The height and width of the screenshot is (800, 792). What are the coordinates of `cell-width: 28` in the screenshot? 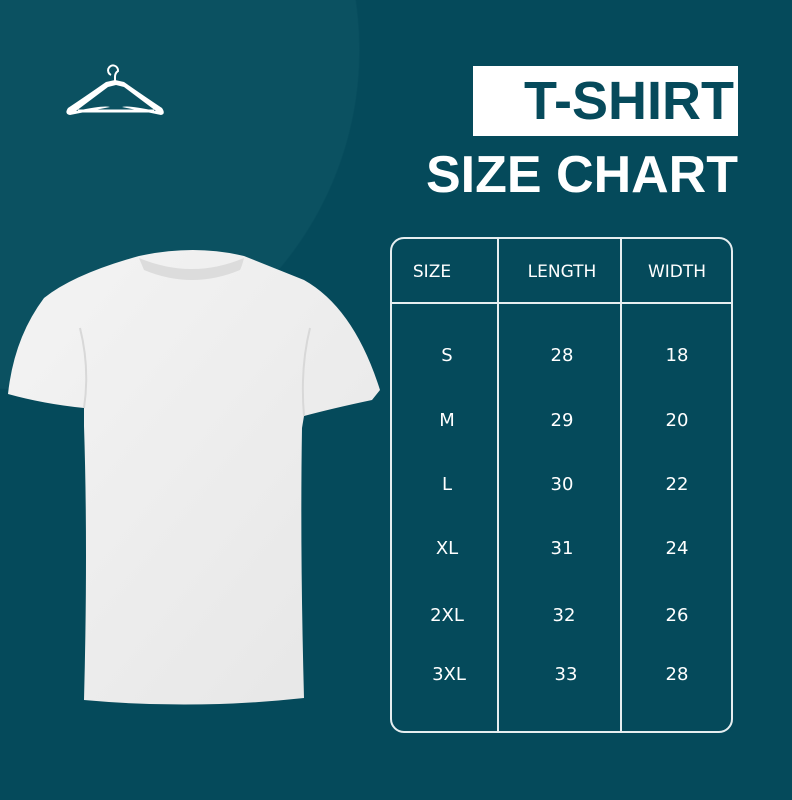 It's located at (677, 674).